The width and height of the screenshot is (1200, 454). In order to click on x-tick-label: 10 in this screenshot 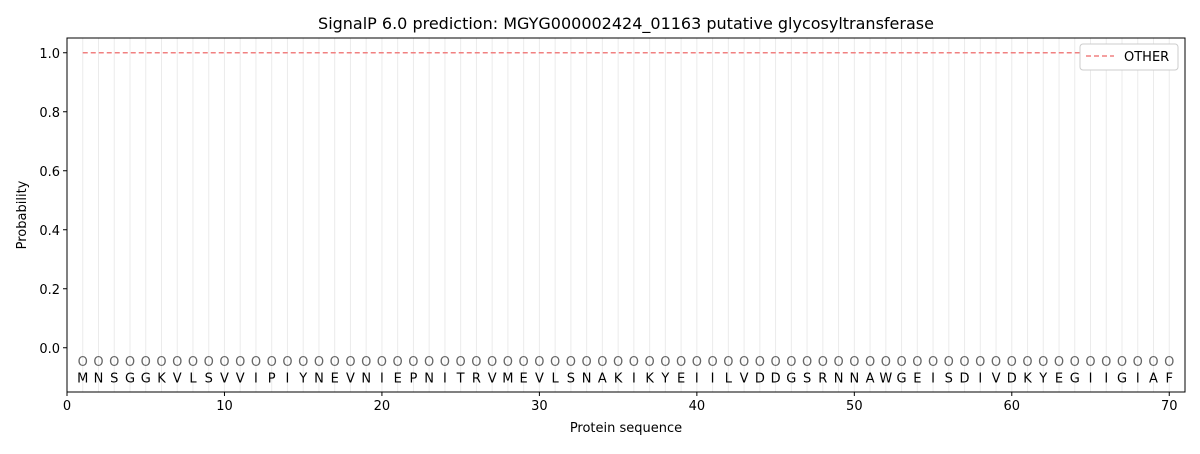, I will do `click(224, 406)`.